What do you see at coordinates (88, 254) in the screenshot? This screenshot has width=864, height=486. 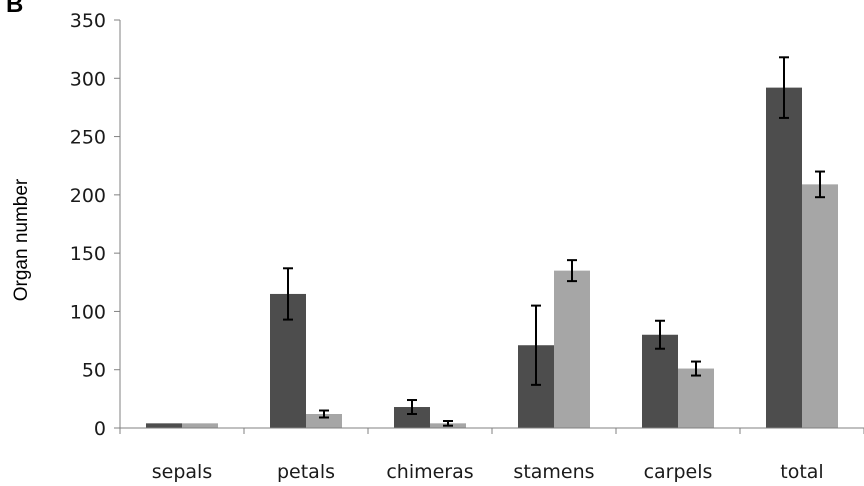 I see `y-tick-label: 150` at bounding box center [88, 254].